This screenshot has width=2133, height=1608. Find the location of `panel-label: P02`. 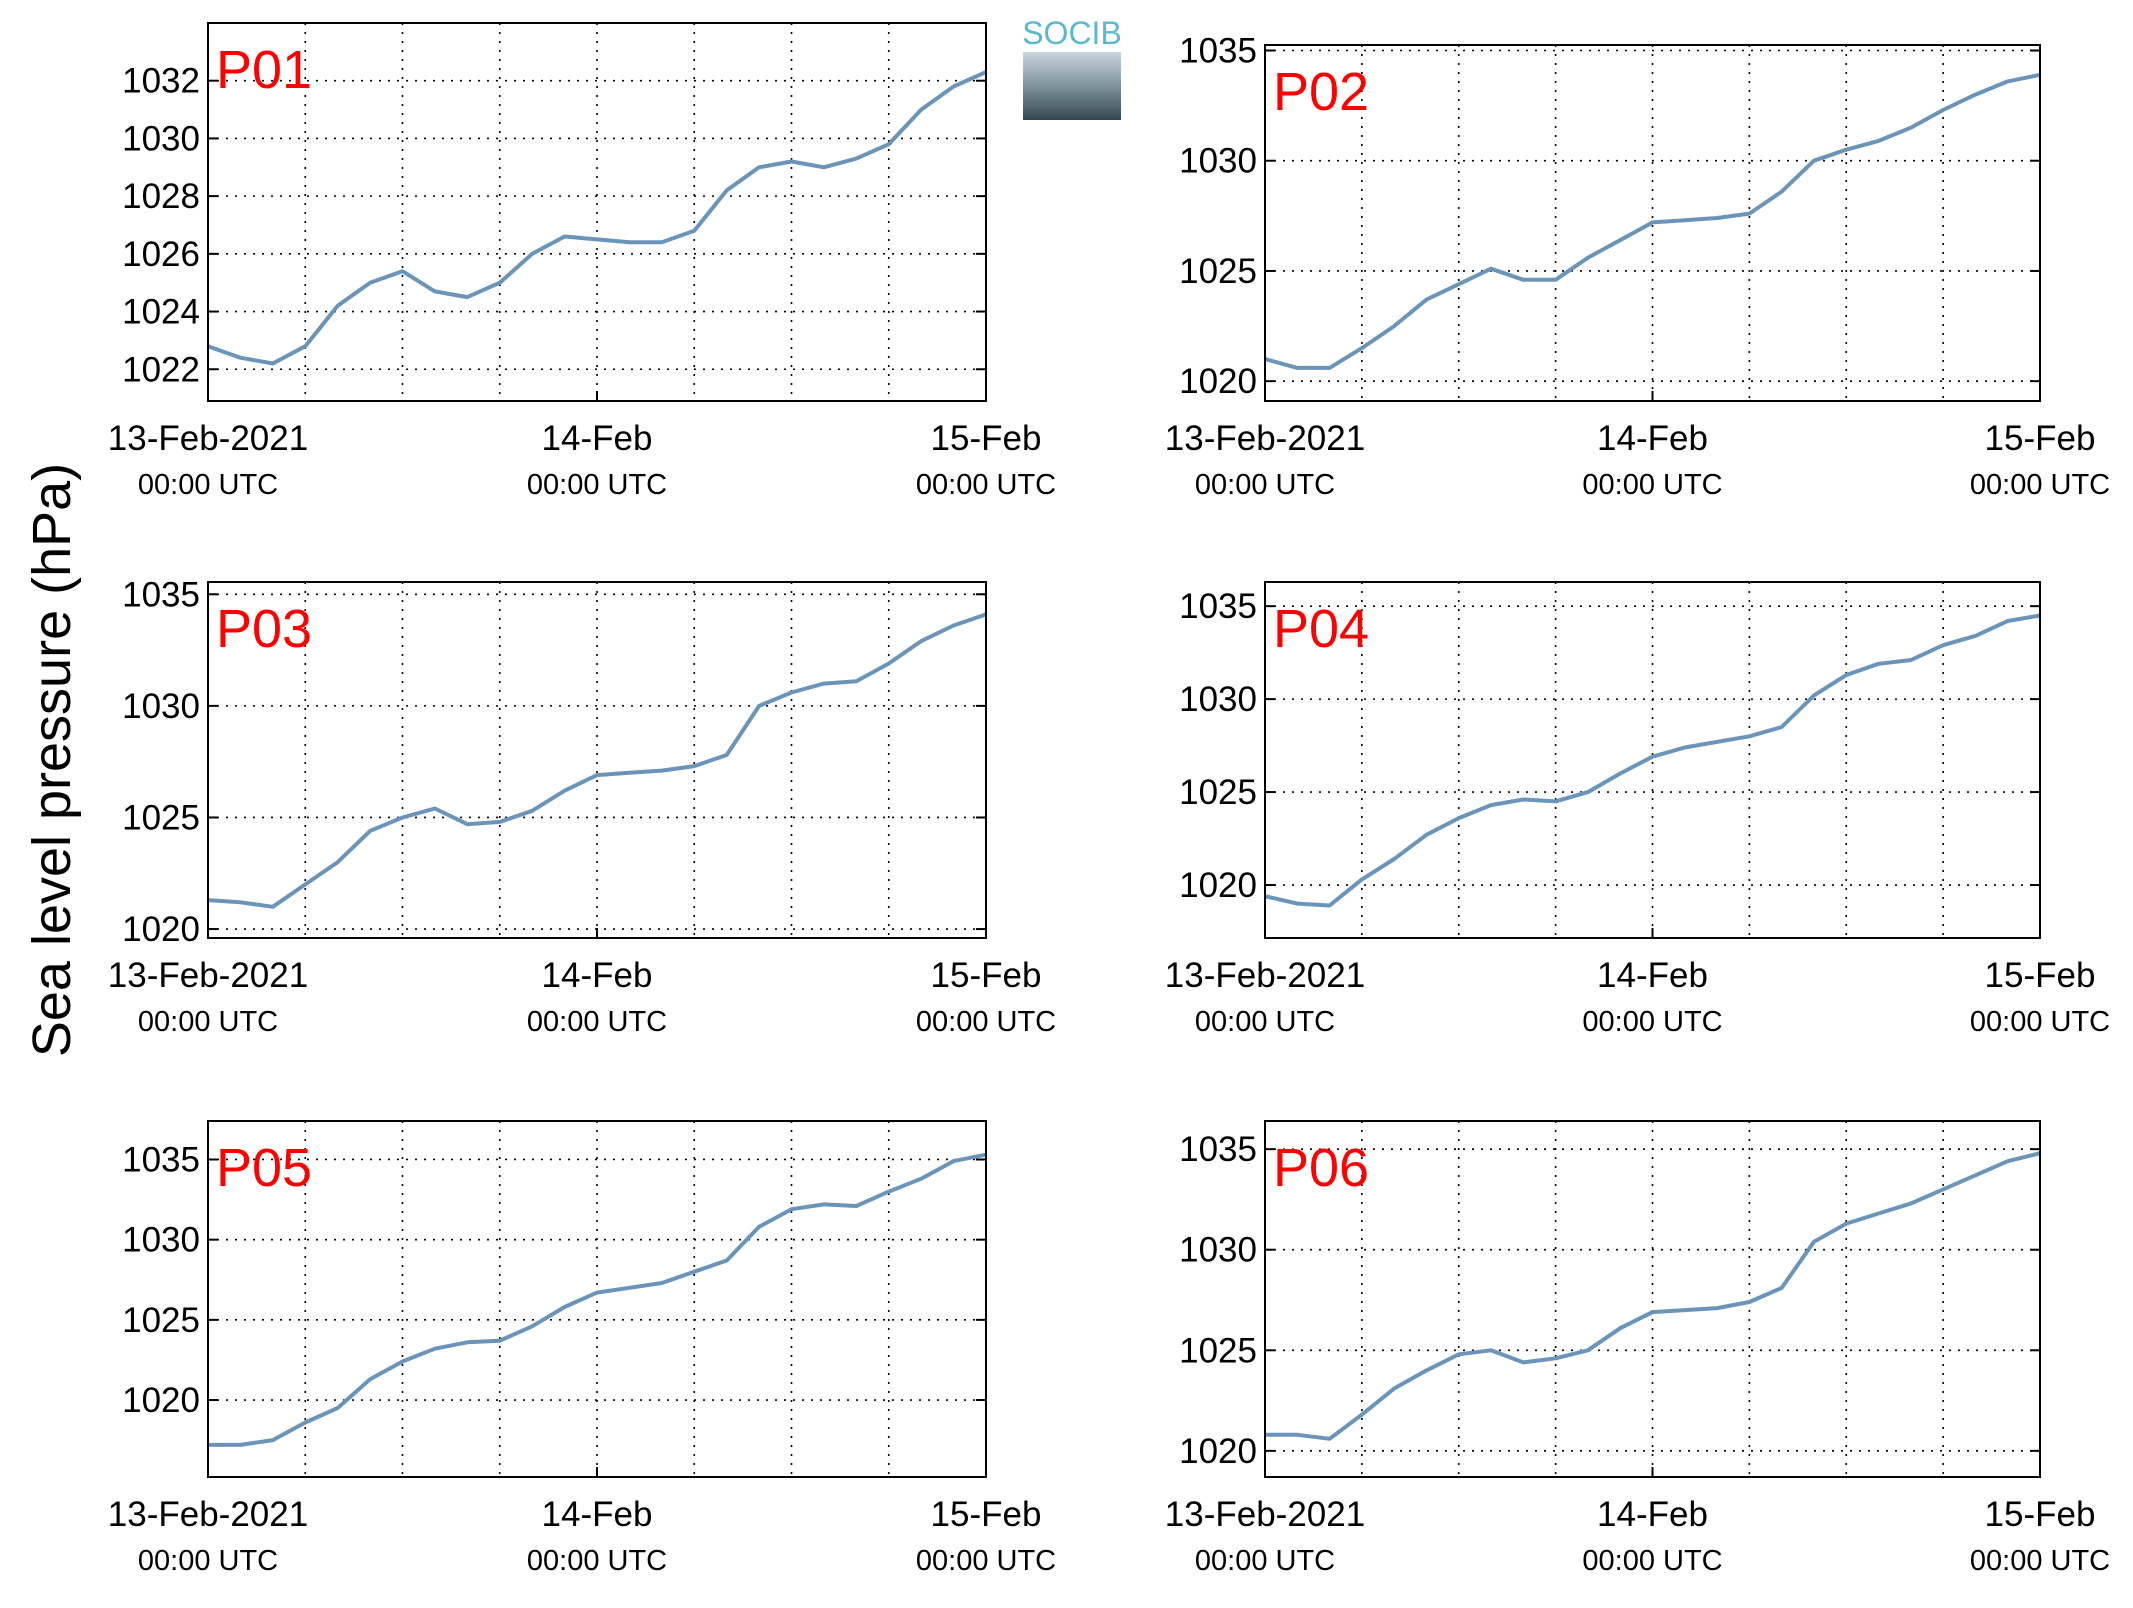

panel-label: P02 is located at coordinates (1321, 92).